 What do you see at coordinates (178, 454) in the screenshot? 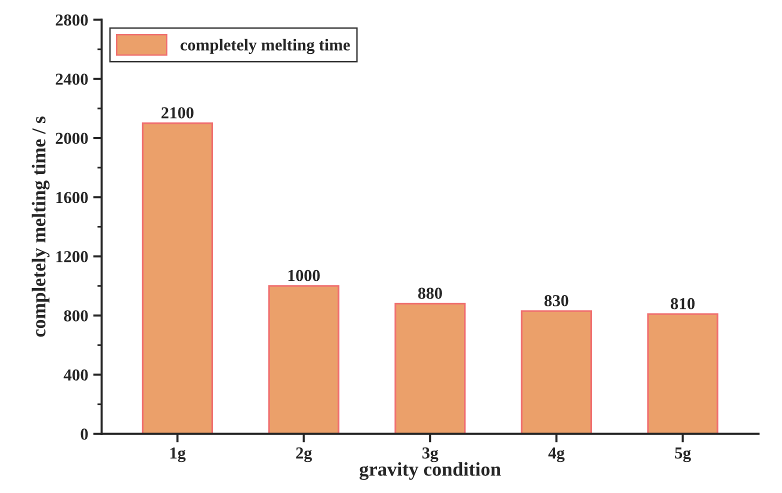
I see `x-tick-label: 1g` at bounding box center [178, 454].